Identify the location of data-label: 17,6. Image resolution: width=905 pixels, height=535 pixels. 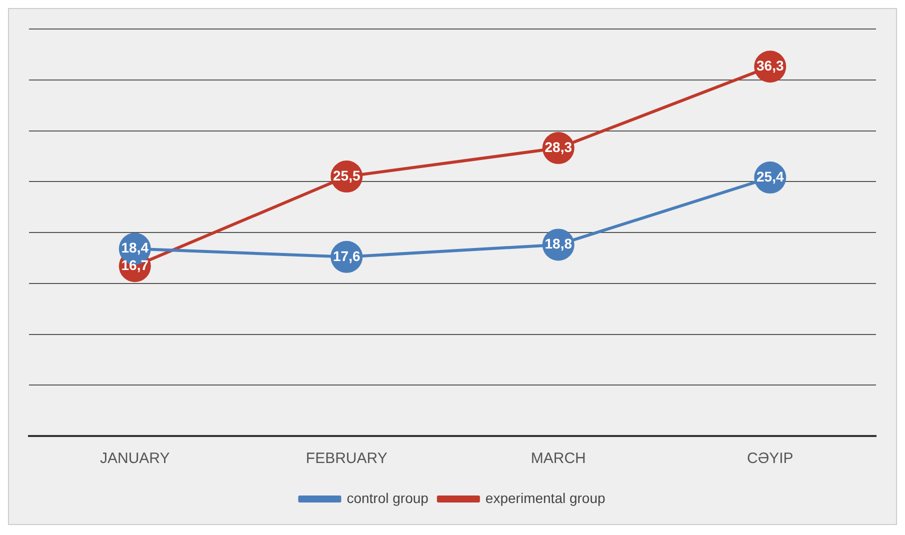
(346, 256).